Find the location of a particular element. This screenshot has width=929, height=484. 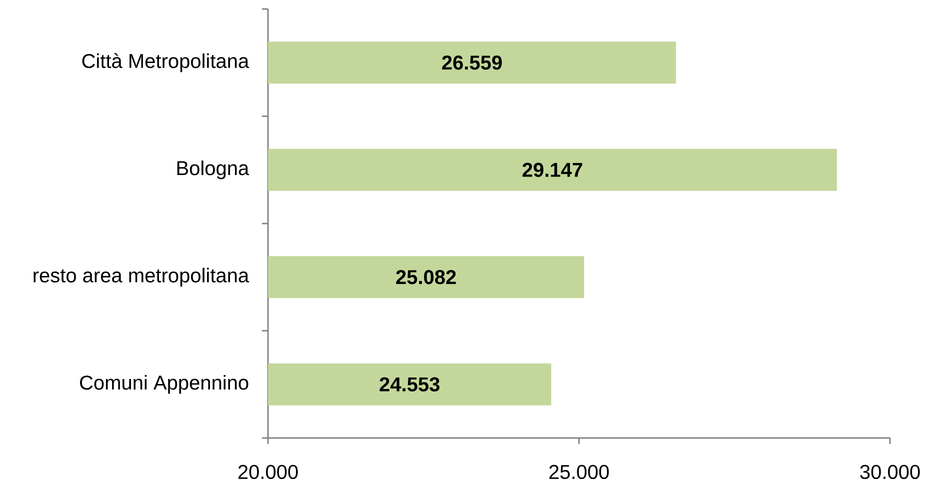

data-label: 26.559 is located at coordinates (472, 63).